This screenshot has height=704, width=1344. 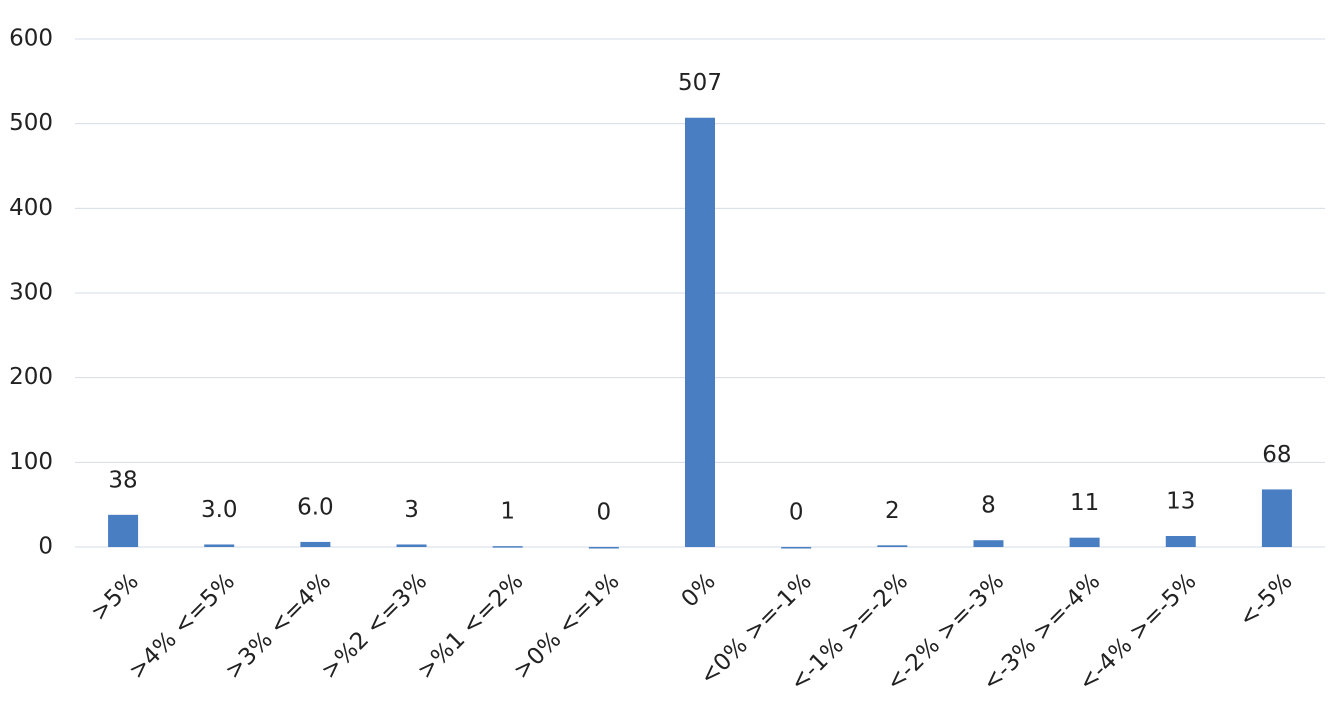 I want to click on y-tick-label: 0, so click(x=45, y=547).